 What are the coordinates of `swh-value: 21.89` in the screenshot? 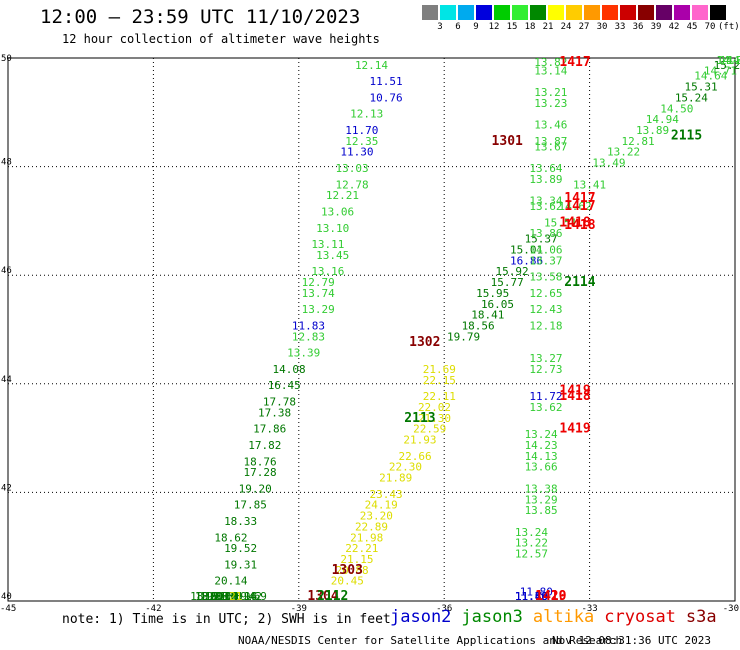 It's located at (395, 478).